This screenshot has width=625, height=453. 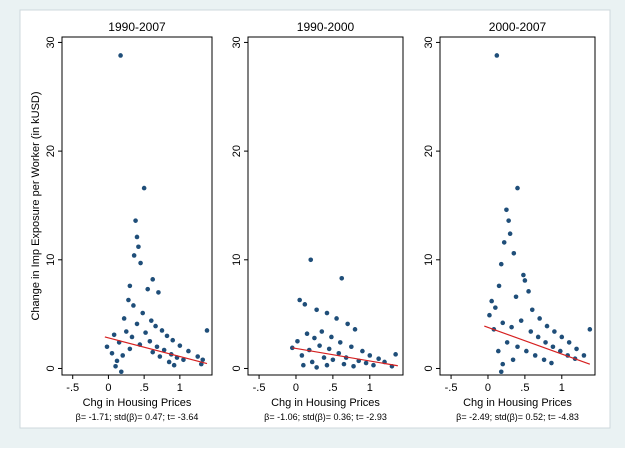 What do you see at coordinates (72, 388) in the screenshot?
I see `x-tick-label: -.5` at bounding box center [72, 388].